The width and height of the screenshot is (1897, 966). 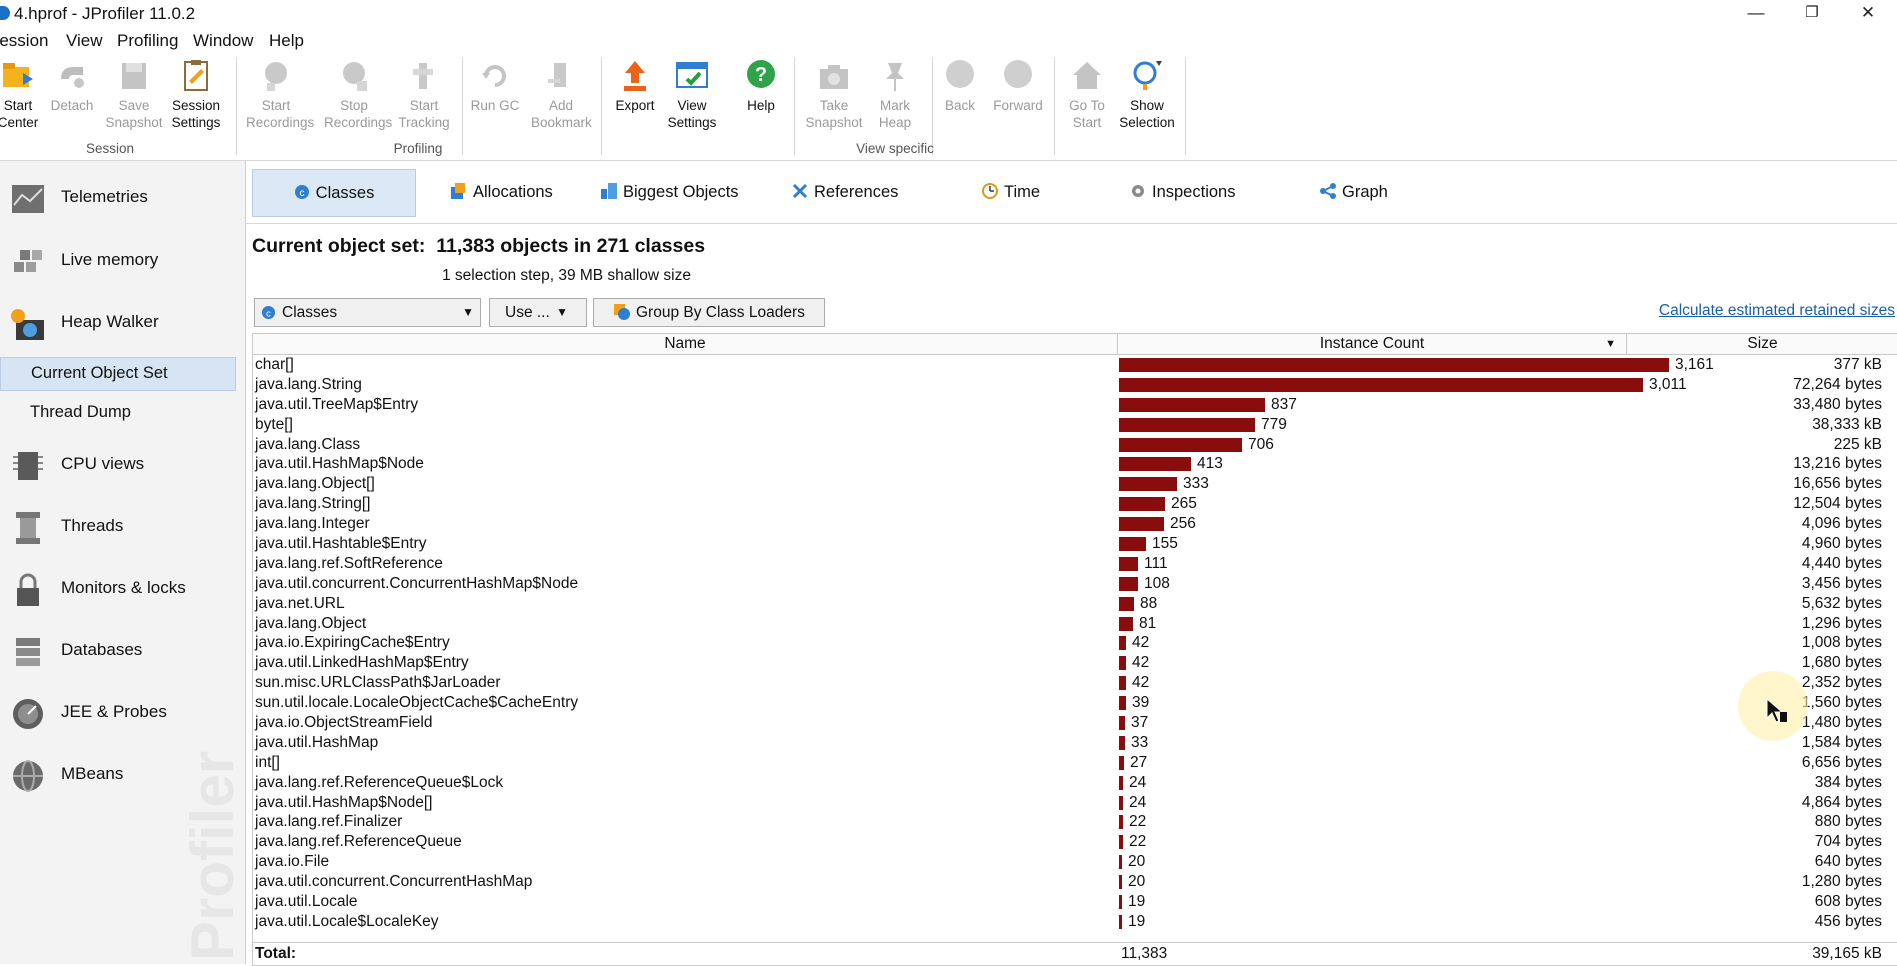 I want to click on sidebar-item-monitors-locks: Monitors & locks, so click(x=122, y=589).